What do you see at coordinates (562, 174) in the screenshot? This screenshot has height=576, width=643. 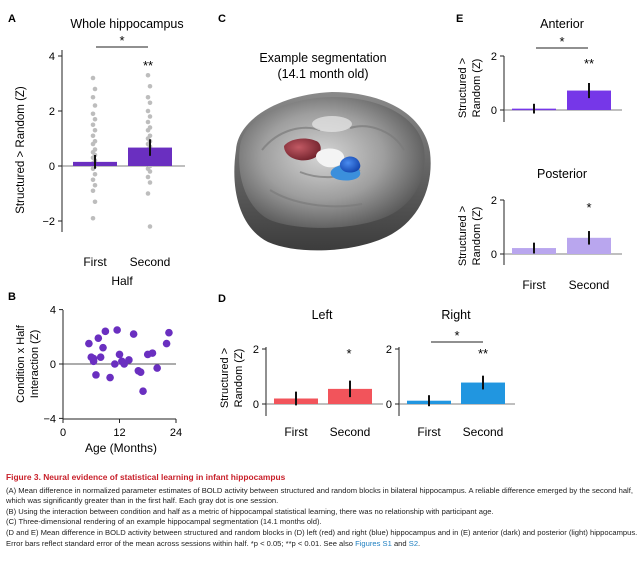 I see `panel-e-posterior-title: Posterior` at bounding box center [562, 174].